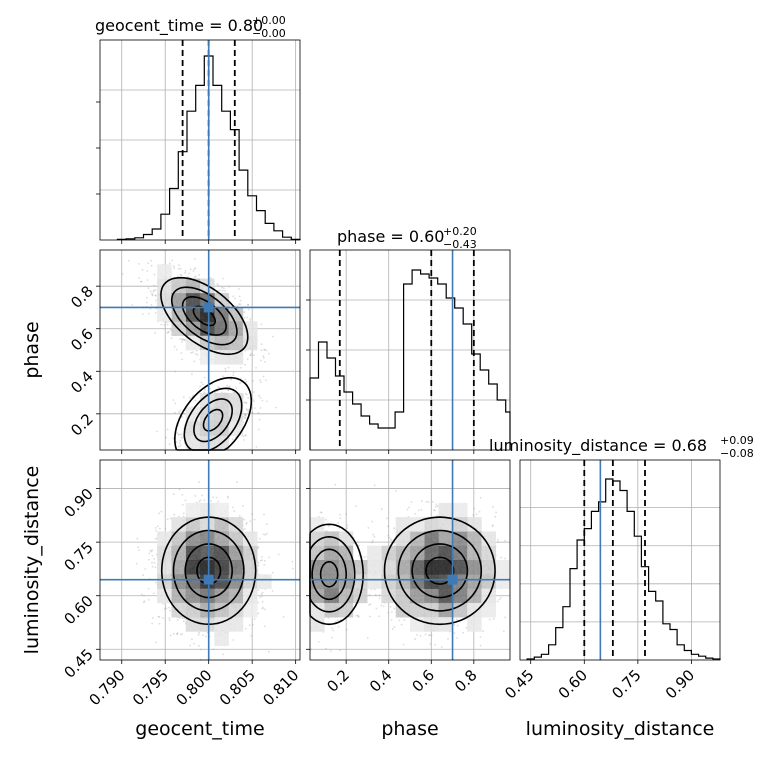 This screenshot has height=760, width=760. What do you see at coordinates (213, 420) in the screenshot?
I see `contour-line` at bounding box center [213, 420].